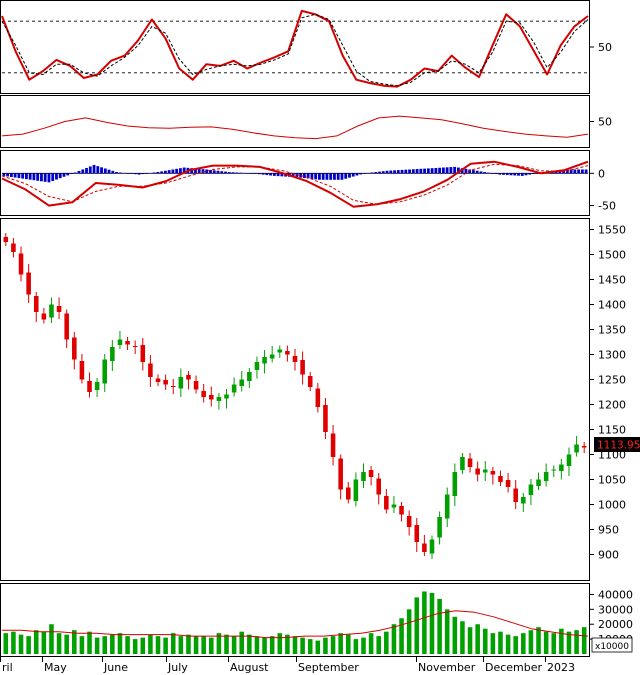 Image resolution: width=640 pixels, height=675 pixels. Describe the element at coordinates (249, 667) in the screenshot. I see `x-tick-label: August` at that location.